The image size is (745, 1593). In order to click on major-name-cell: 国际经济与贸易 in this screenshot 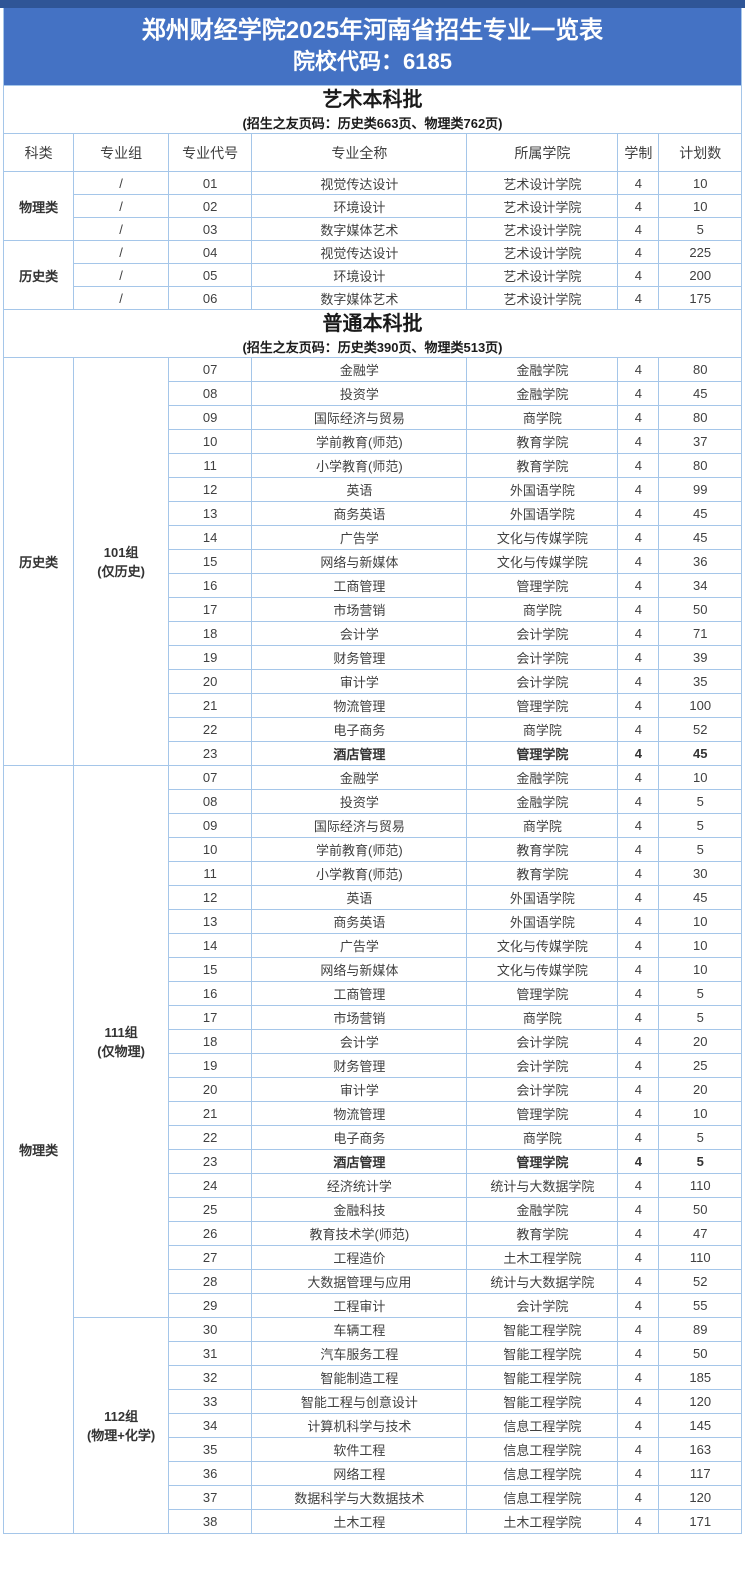, I will do `click(359, 825)`.